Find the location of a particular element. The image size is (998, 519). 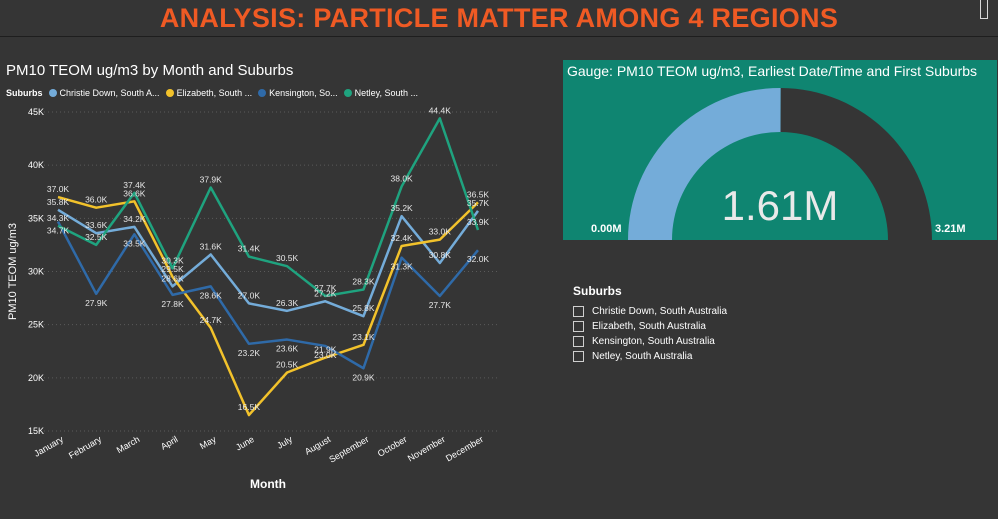

x-tick-label: June is located at coordinates (245, 443).